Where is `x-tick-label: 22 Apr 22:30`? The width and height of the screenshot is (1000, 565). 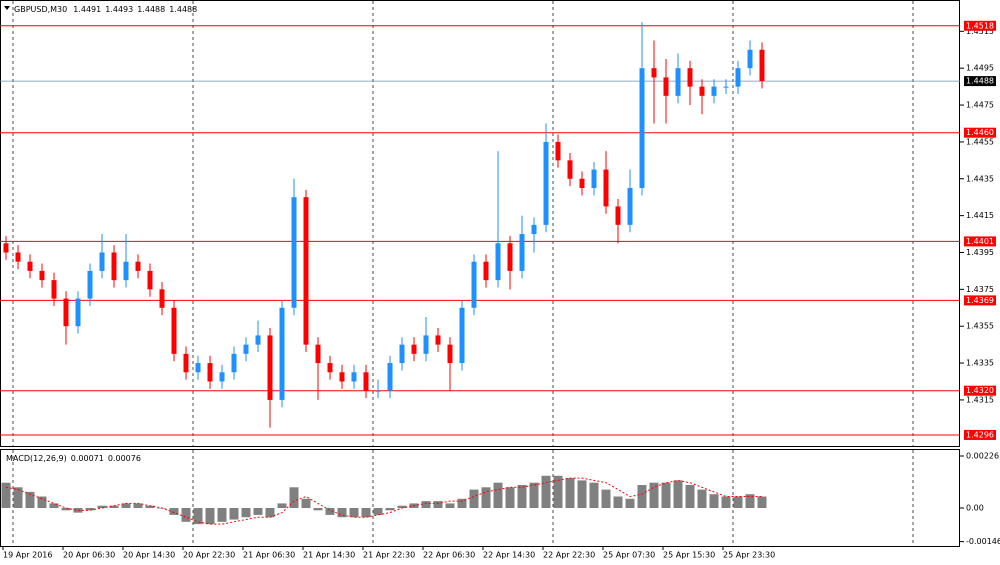 x-tick-label: 22 Apr 22:30 is located at coordinates (569, 555).